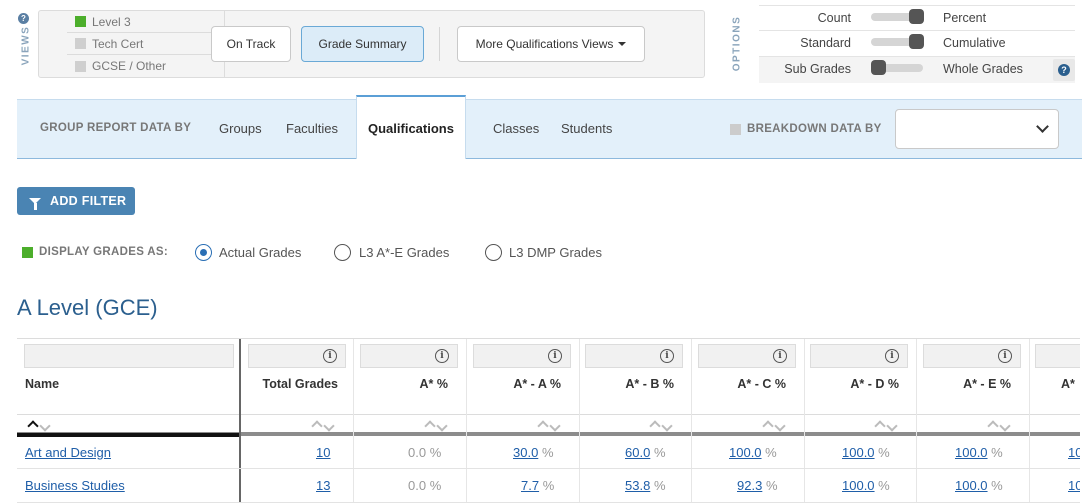 Image resolution: width=1088 pixels, height=503 pixels. Describe the element at coordinates (1064, 70) in the screenshot. I see `options-help-button: ?` at that location.